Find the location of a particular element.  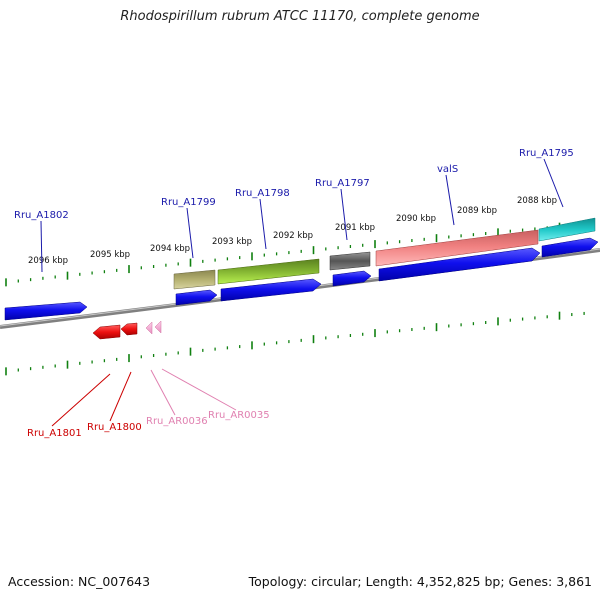

gene-arrow-vals is located at coordinates (459, 264).